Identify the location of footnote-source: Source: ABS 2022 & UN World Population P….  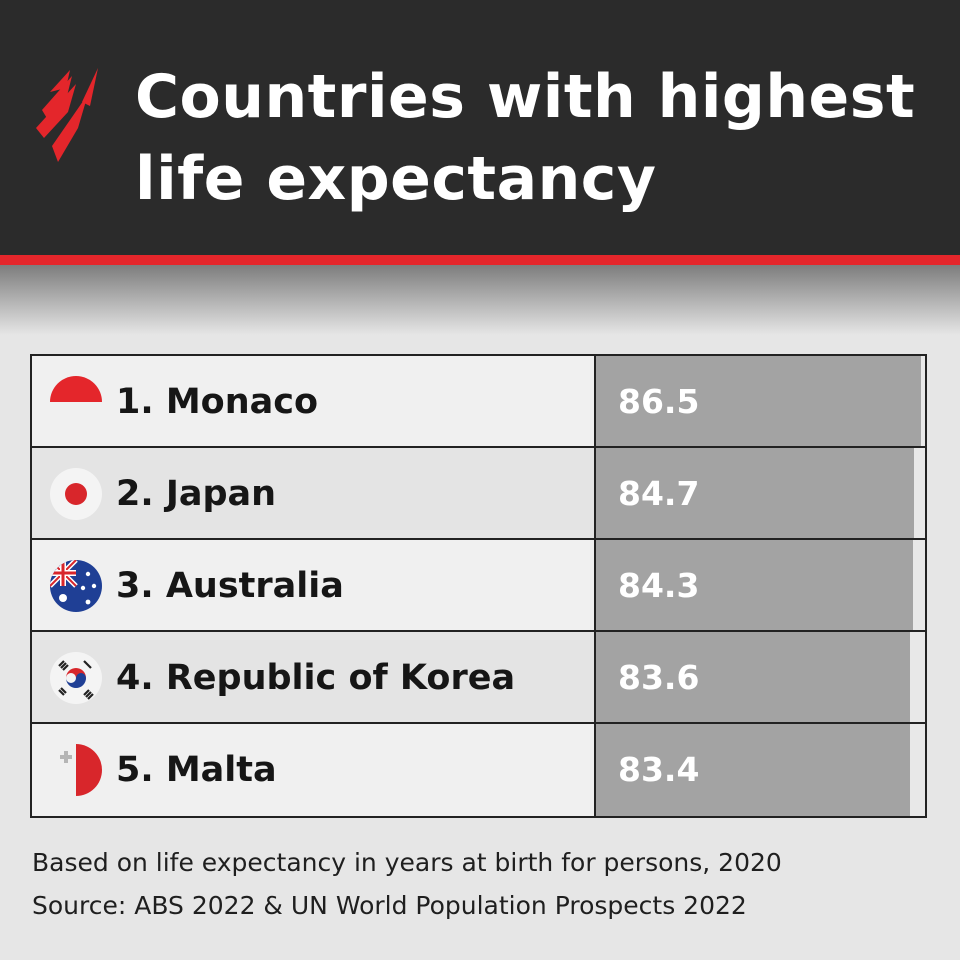
(389, 905).